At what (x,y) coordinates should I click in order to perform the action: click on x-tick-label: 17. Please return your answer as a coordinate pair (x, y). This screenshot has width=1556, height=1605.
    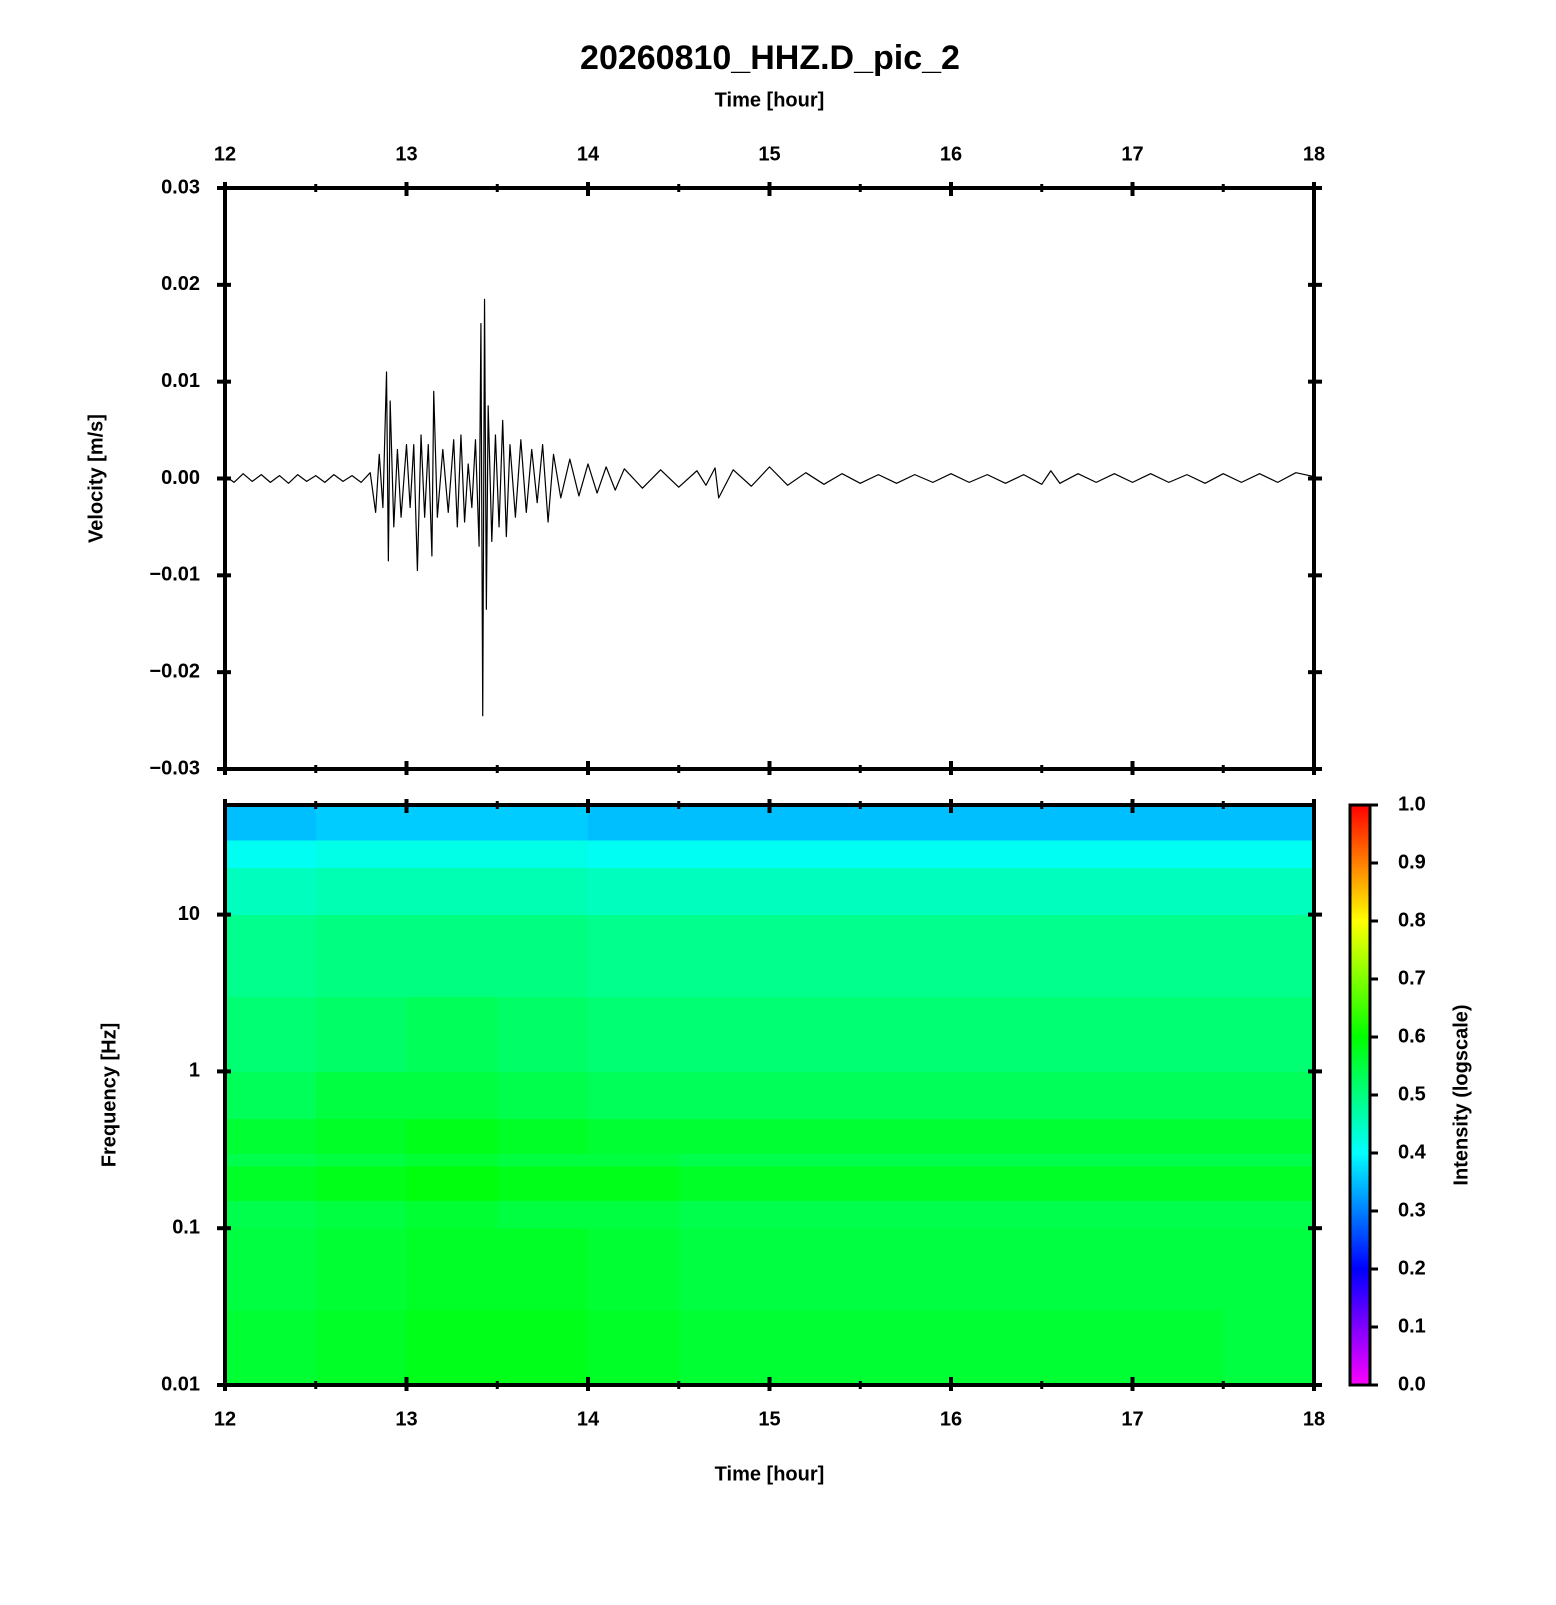
    Looking at the image, I should click on (1132, 154).